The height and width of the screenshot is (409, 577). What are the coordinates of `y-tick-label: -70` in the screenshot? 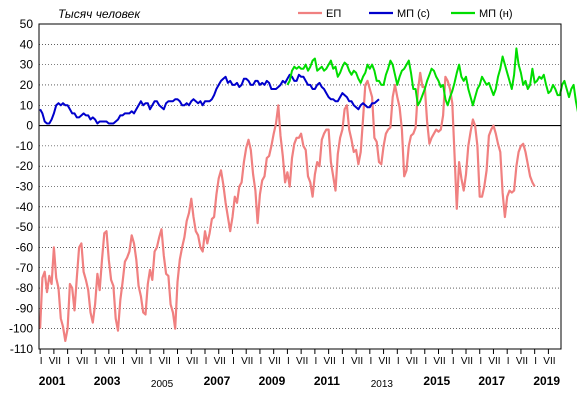 It's located at (25, 268).